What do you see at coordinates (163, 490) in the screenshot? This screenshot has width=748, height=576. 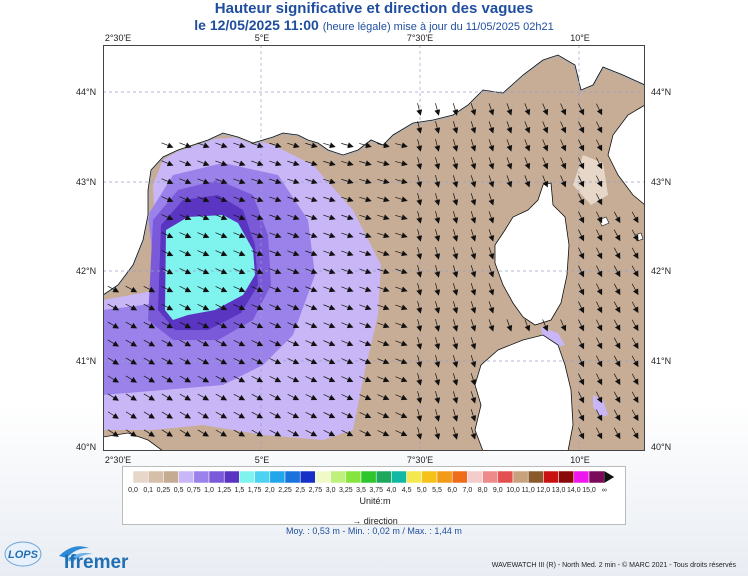 I see `legend-label: 0,25` at bounding box center [163, 490].